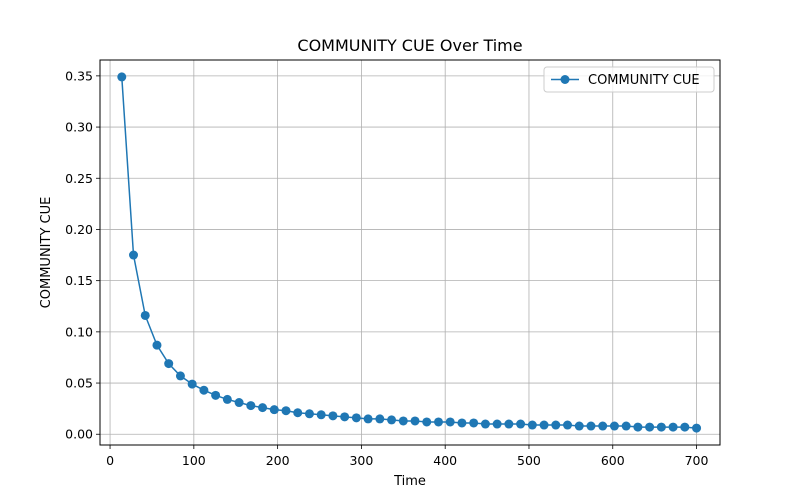 The width and height of the screenshot is (800, 500). What do you see at coordinates (445, 460) in the screenshot?
I see `x-tick-label: 400` at bounding box center [445, 460].